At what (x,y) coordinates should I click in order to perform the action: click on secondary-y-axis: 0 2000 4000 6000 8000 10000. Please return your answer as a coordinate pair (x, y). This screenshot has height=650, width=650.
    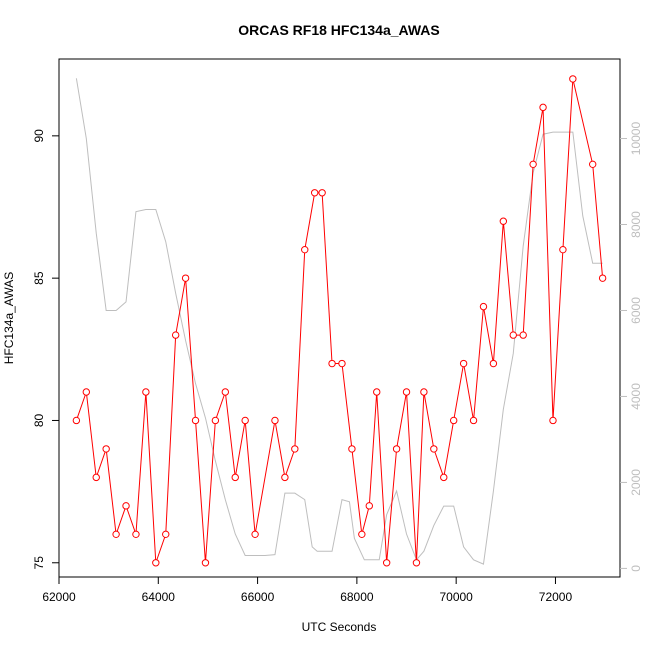
    Looking at the image, I should click on (631, 347).